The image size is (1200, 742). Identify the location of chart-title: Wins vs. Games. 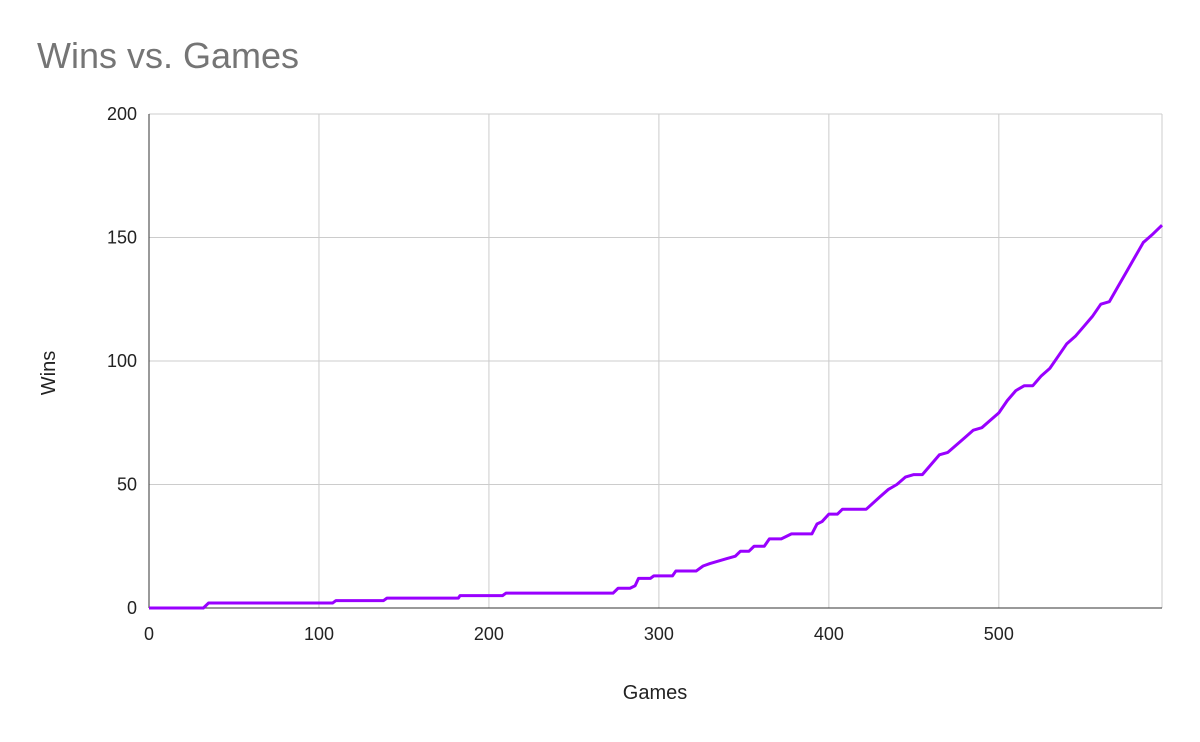
(168, 55).